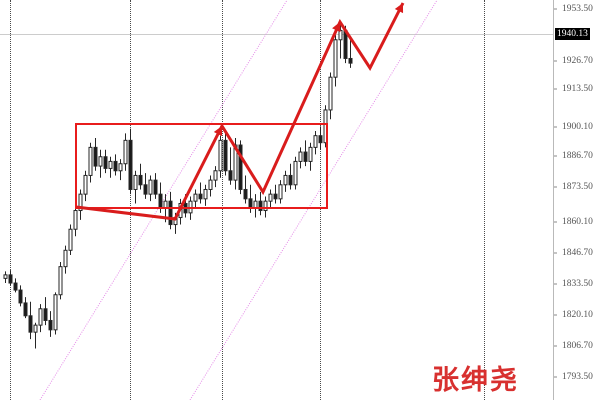  What do you see at coordinates (577, 346) in the screenshot?
I see `price-axis-label: 1806.70` at bounding box center [577, 346].